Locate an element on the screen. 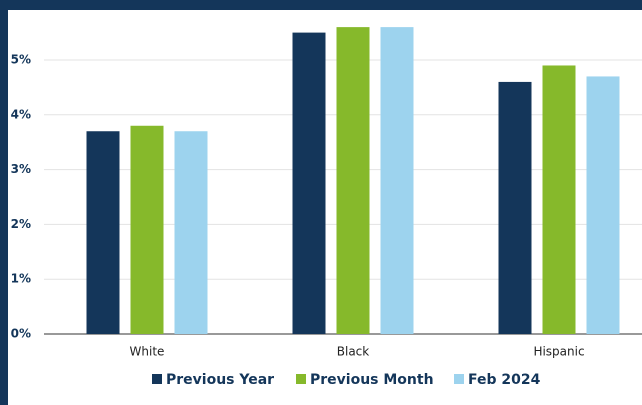 This screenshot has height=405, width=642. legend-label: Previous Year is located at coordinates (220, 380).